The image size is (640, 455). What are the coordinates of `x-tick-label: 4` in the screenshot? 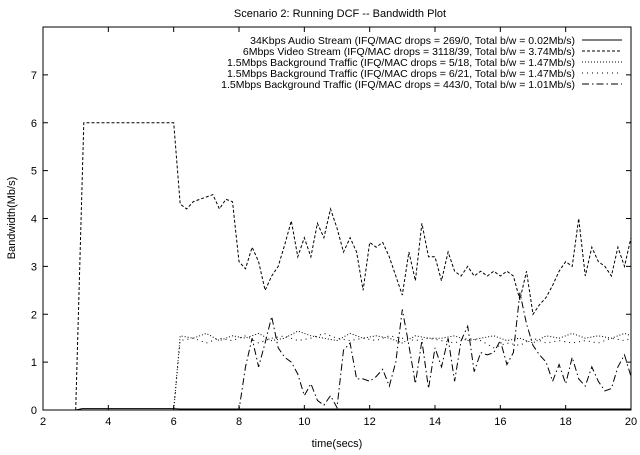 It's located at (108, 422).